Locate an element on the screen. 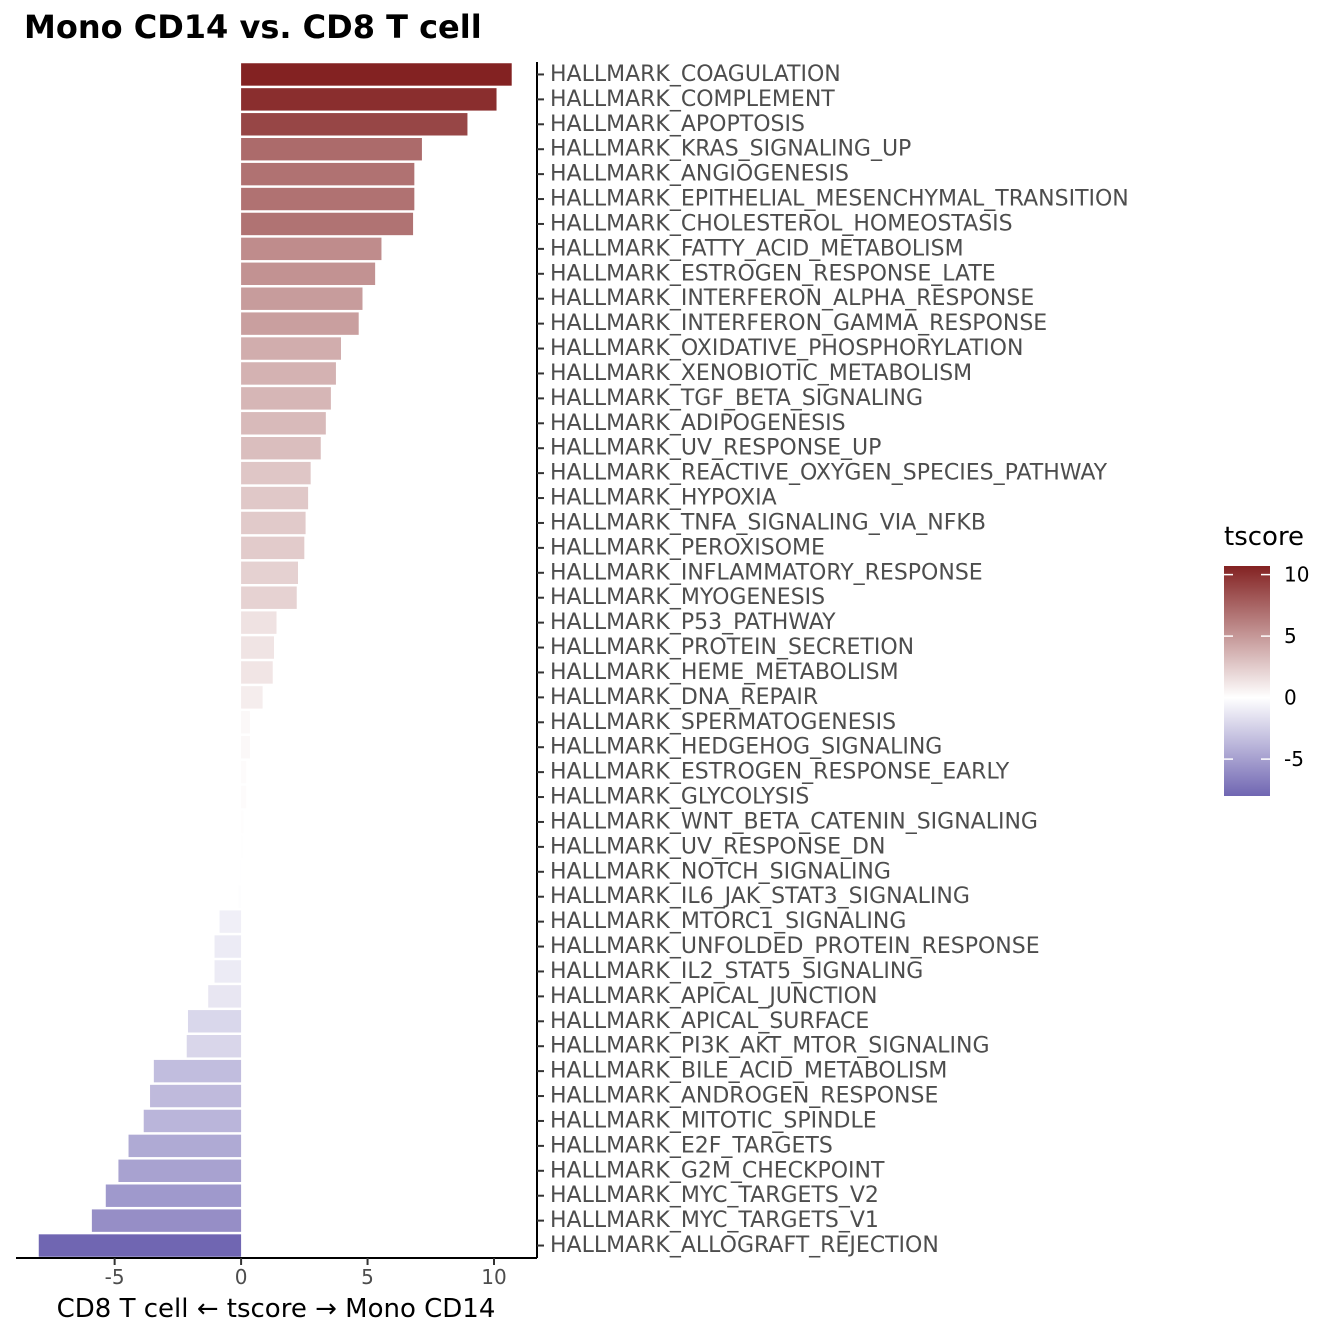 This screenshot has height=1344, width=1344. bar-hallmark-glycolysis is located at coordinates (244, 797).